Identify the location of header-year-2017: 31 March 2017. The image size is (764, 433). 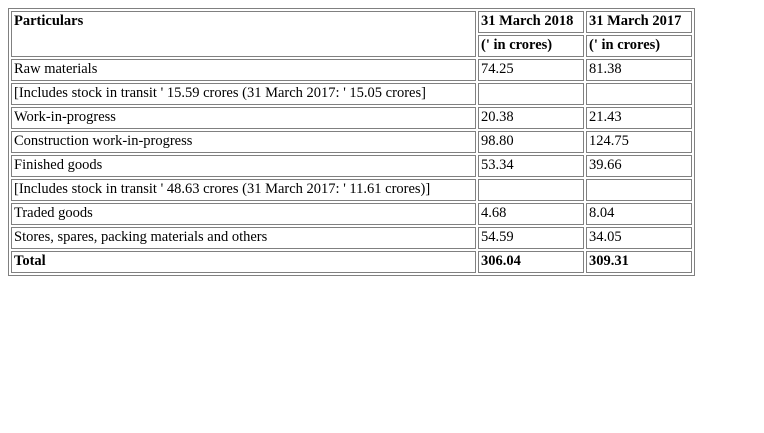
(639, 22).